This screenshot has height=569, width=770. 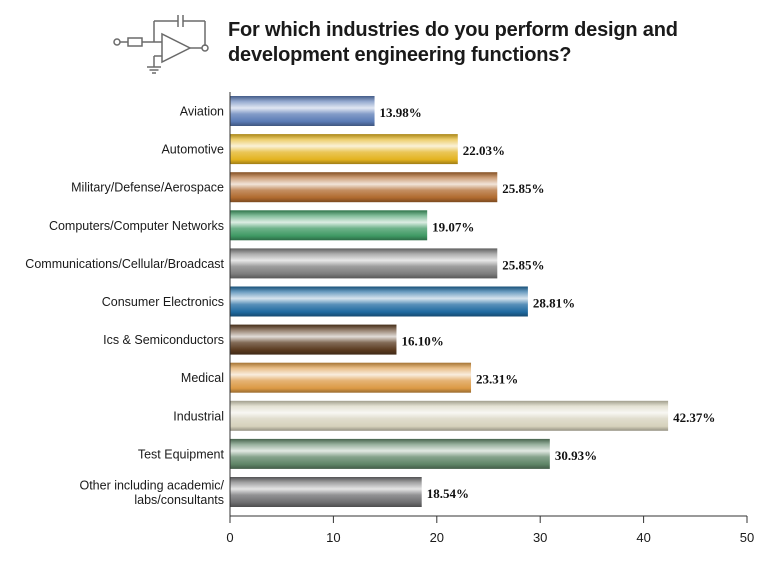 What do you see at coordinates (163, 302) in the screenshot?
I see `category-label-5: Consumer Electronics` at bounding box center [163, 302].